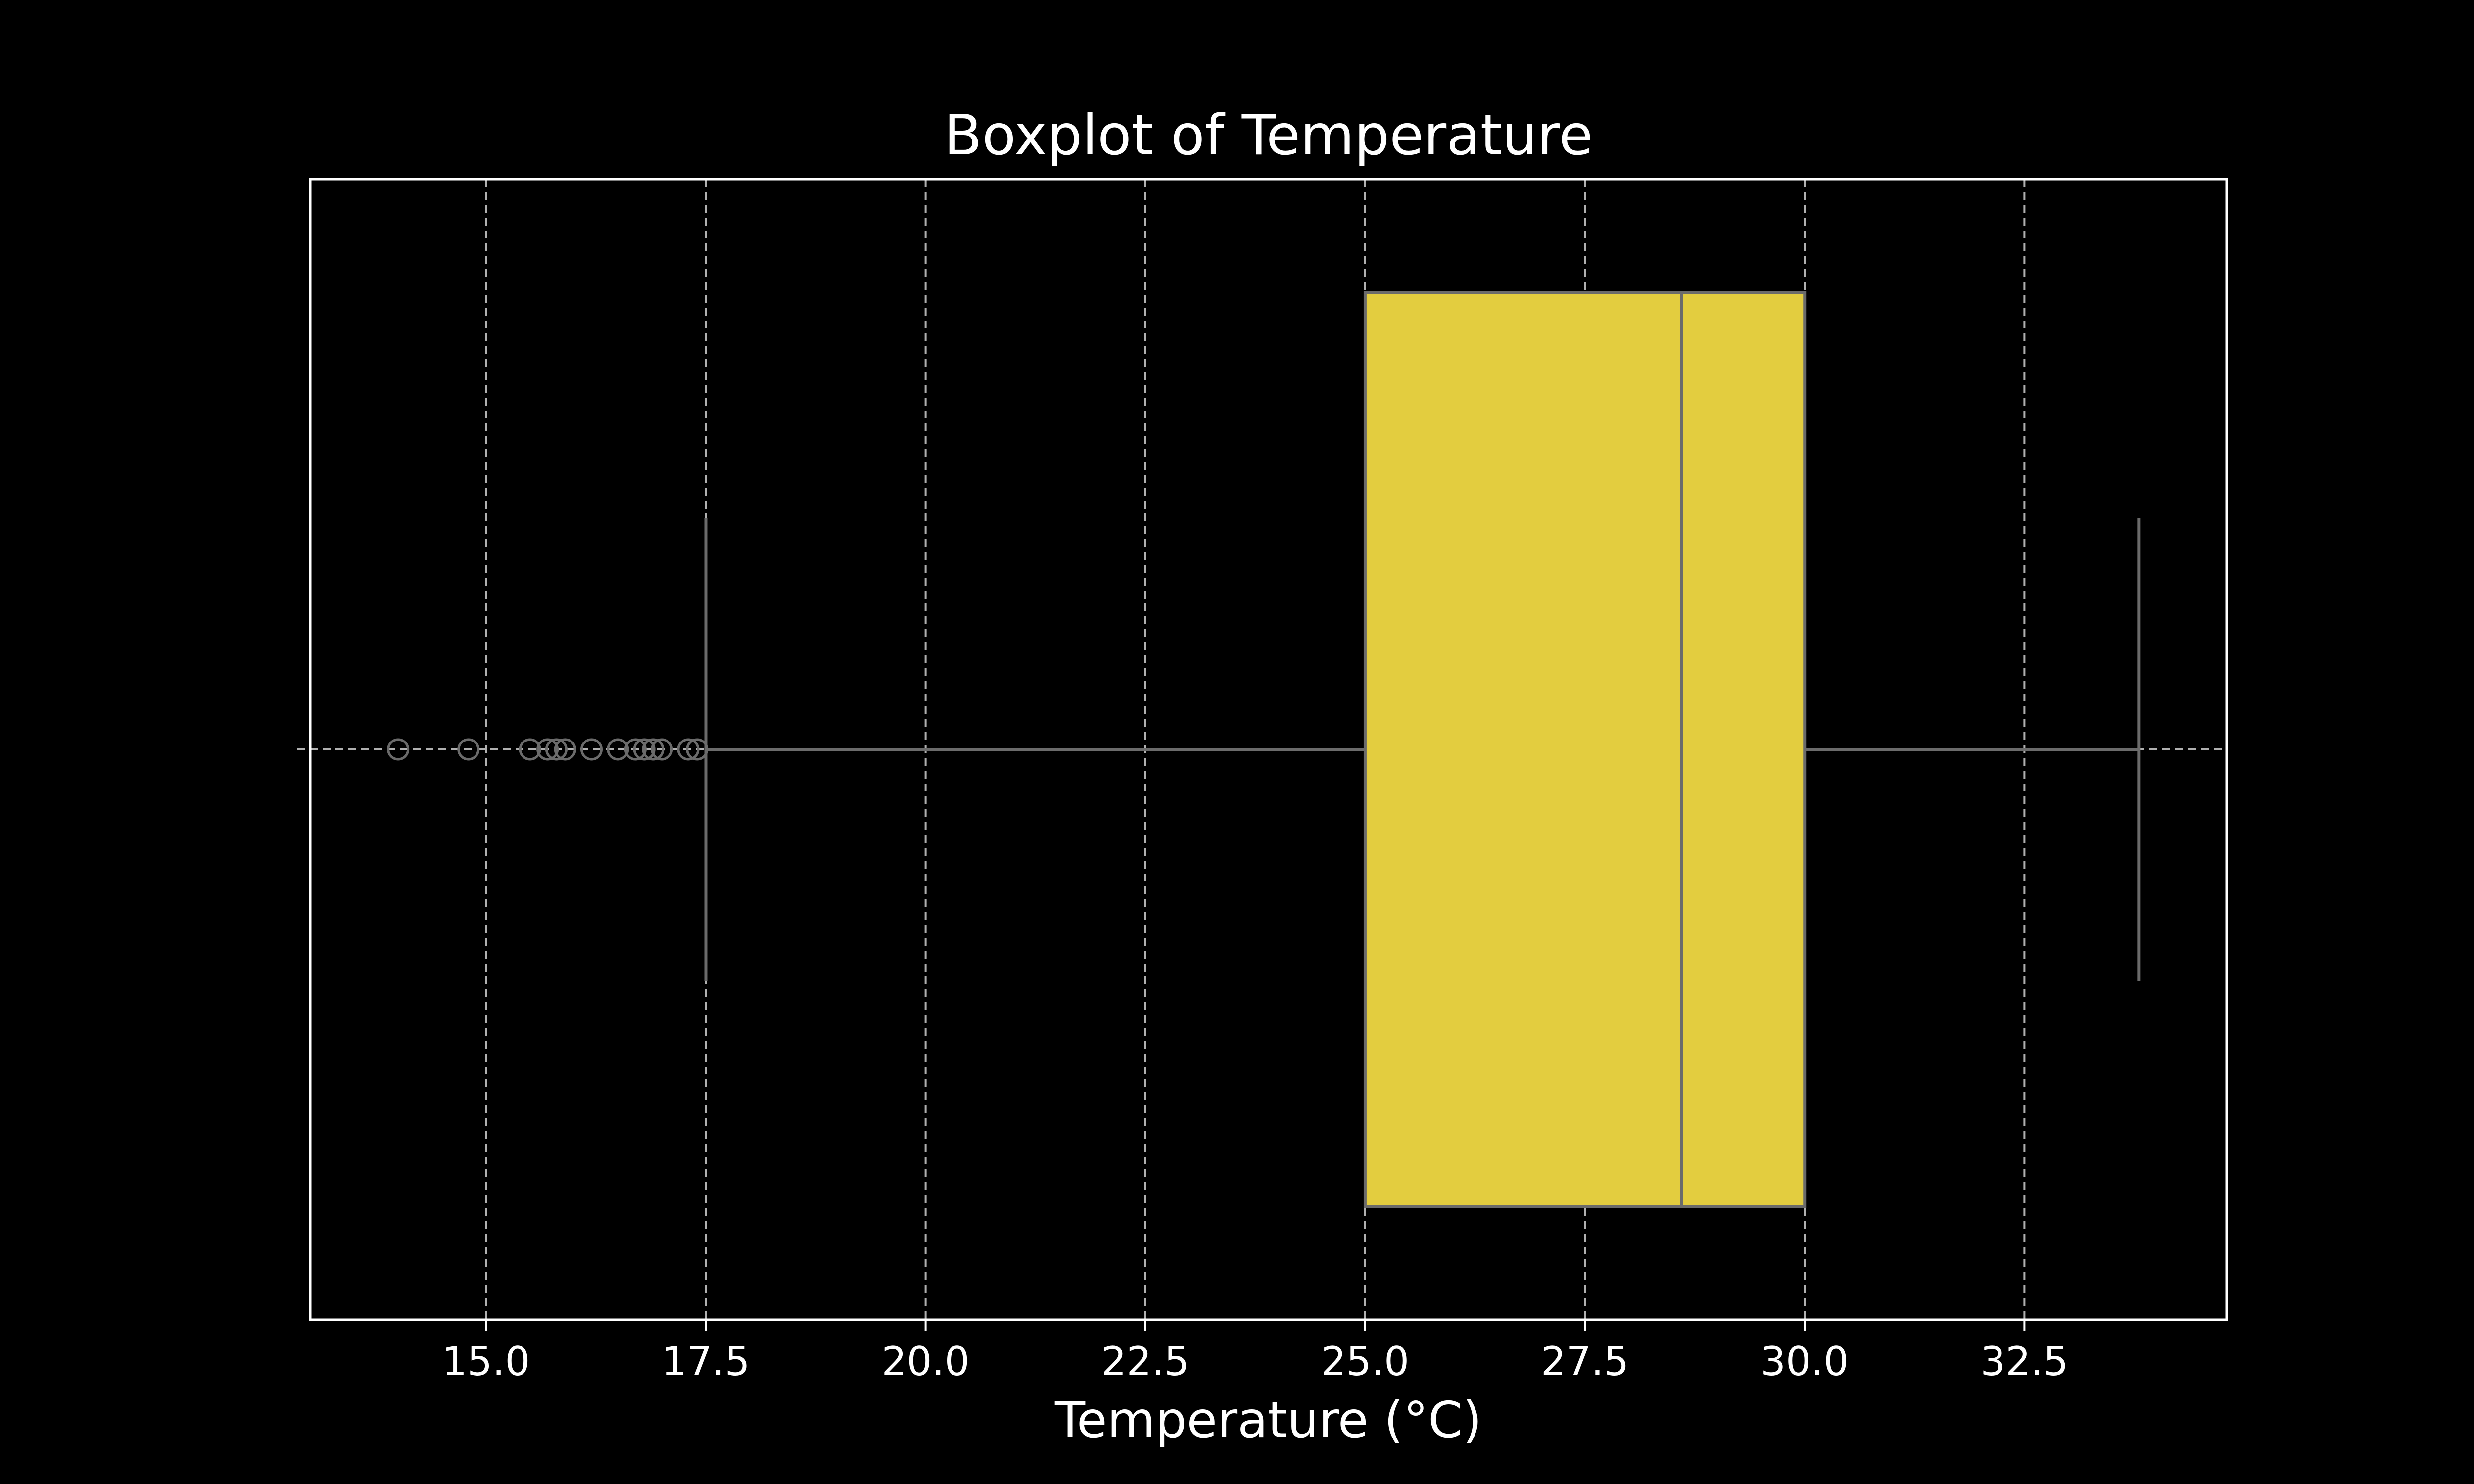 The width and height of the screenshot is (2474, 1484). Describe the element at coordinates (1585, 749) in the screenshot. I see `iqr-box` at that location.